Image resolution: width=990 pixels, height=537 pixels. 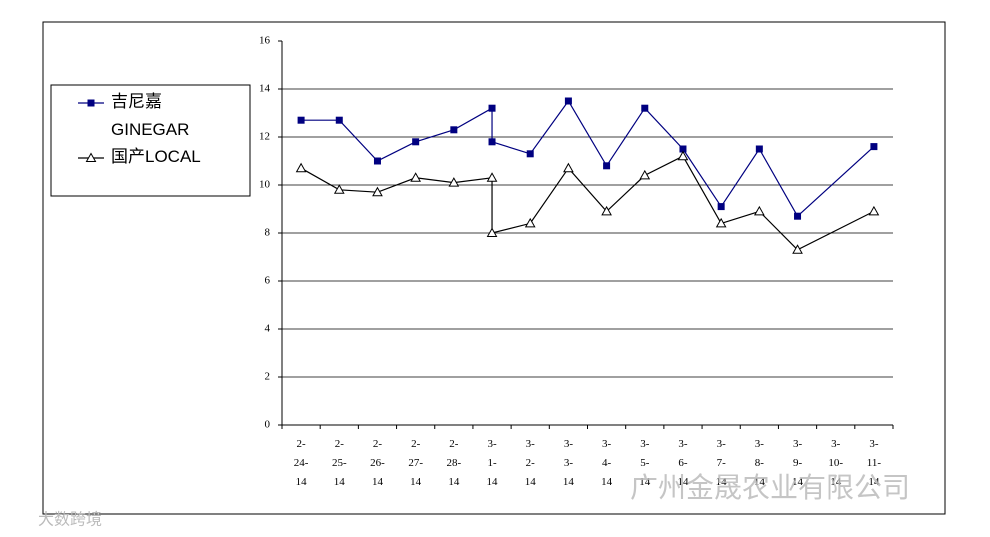 What do you see at coordinates (722, 463) in the screenshot?
I see `x-tick-label: 3-7-14` at bounding box center [722, 463].